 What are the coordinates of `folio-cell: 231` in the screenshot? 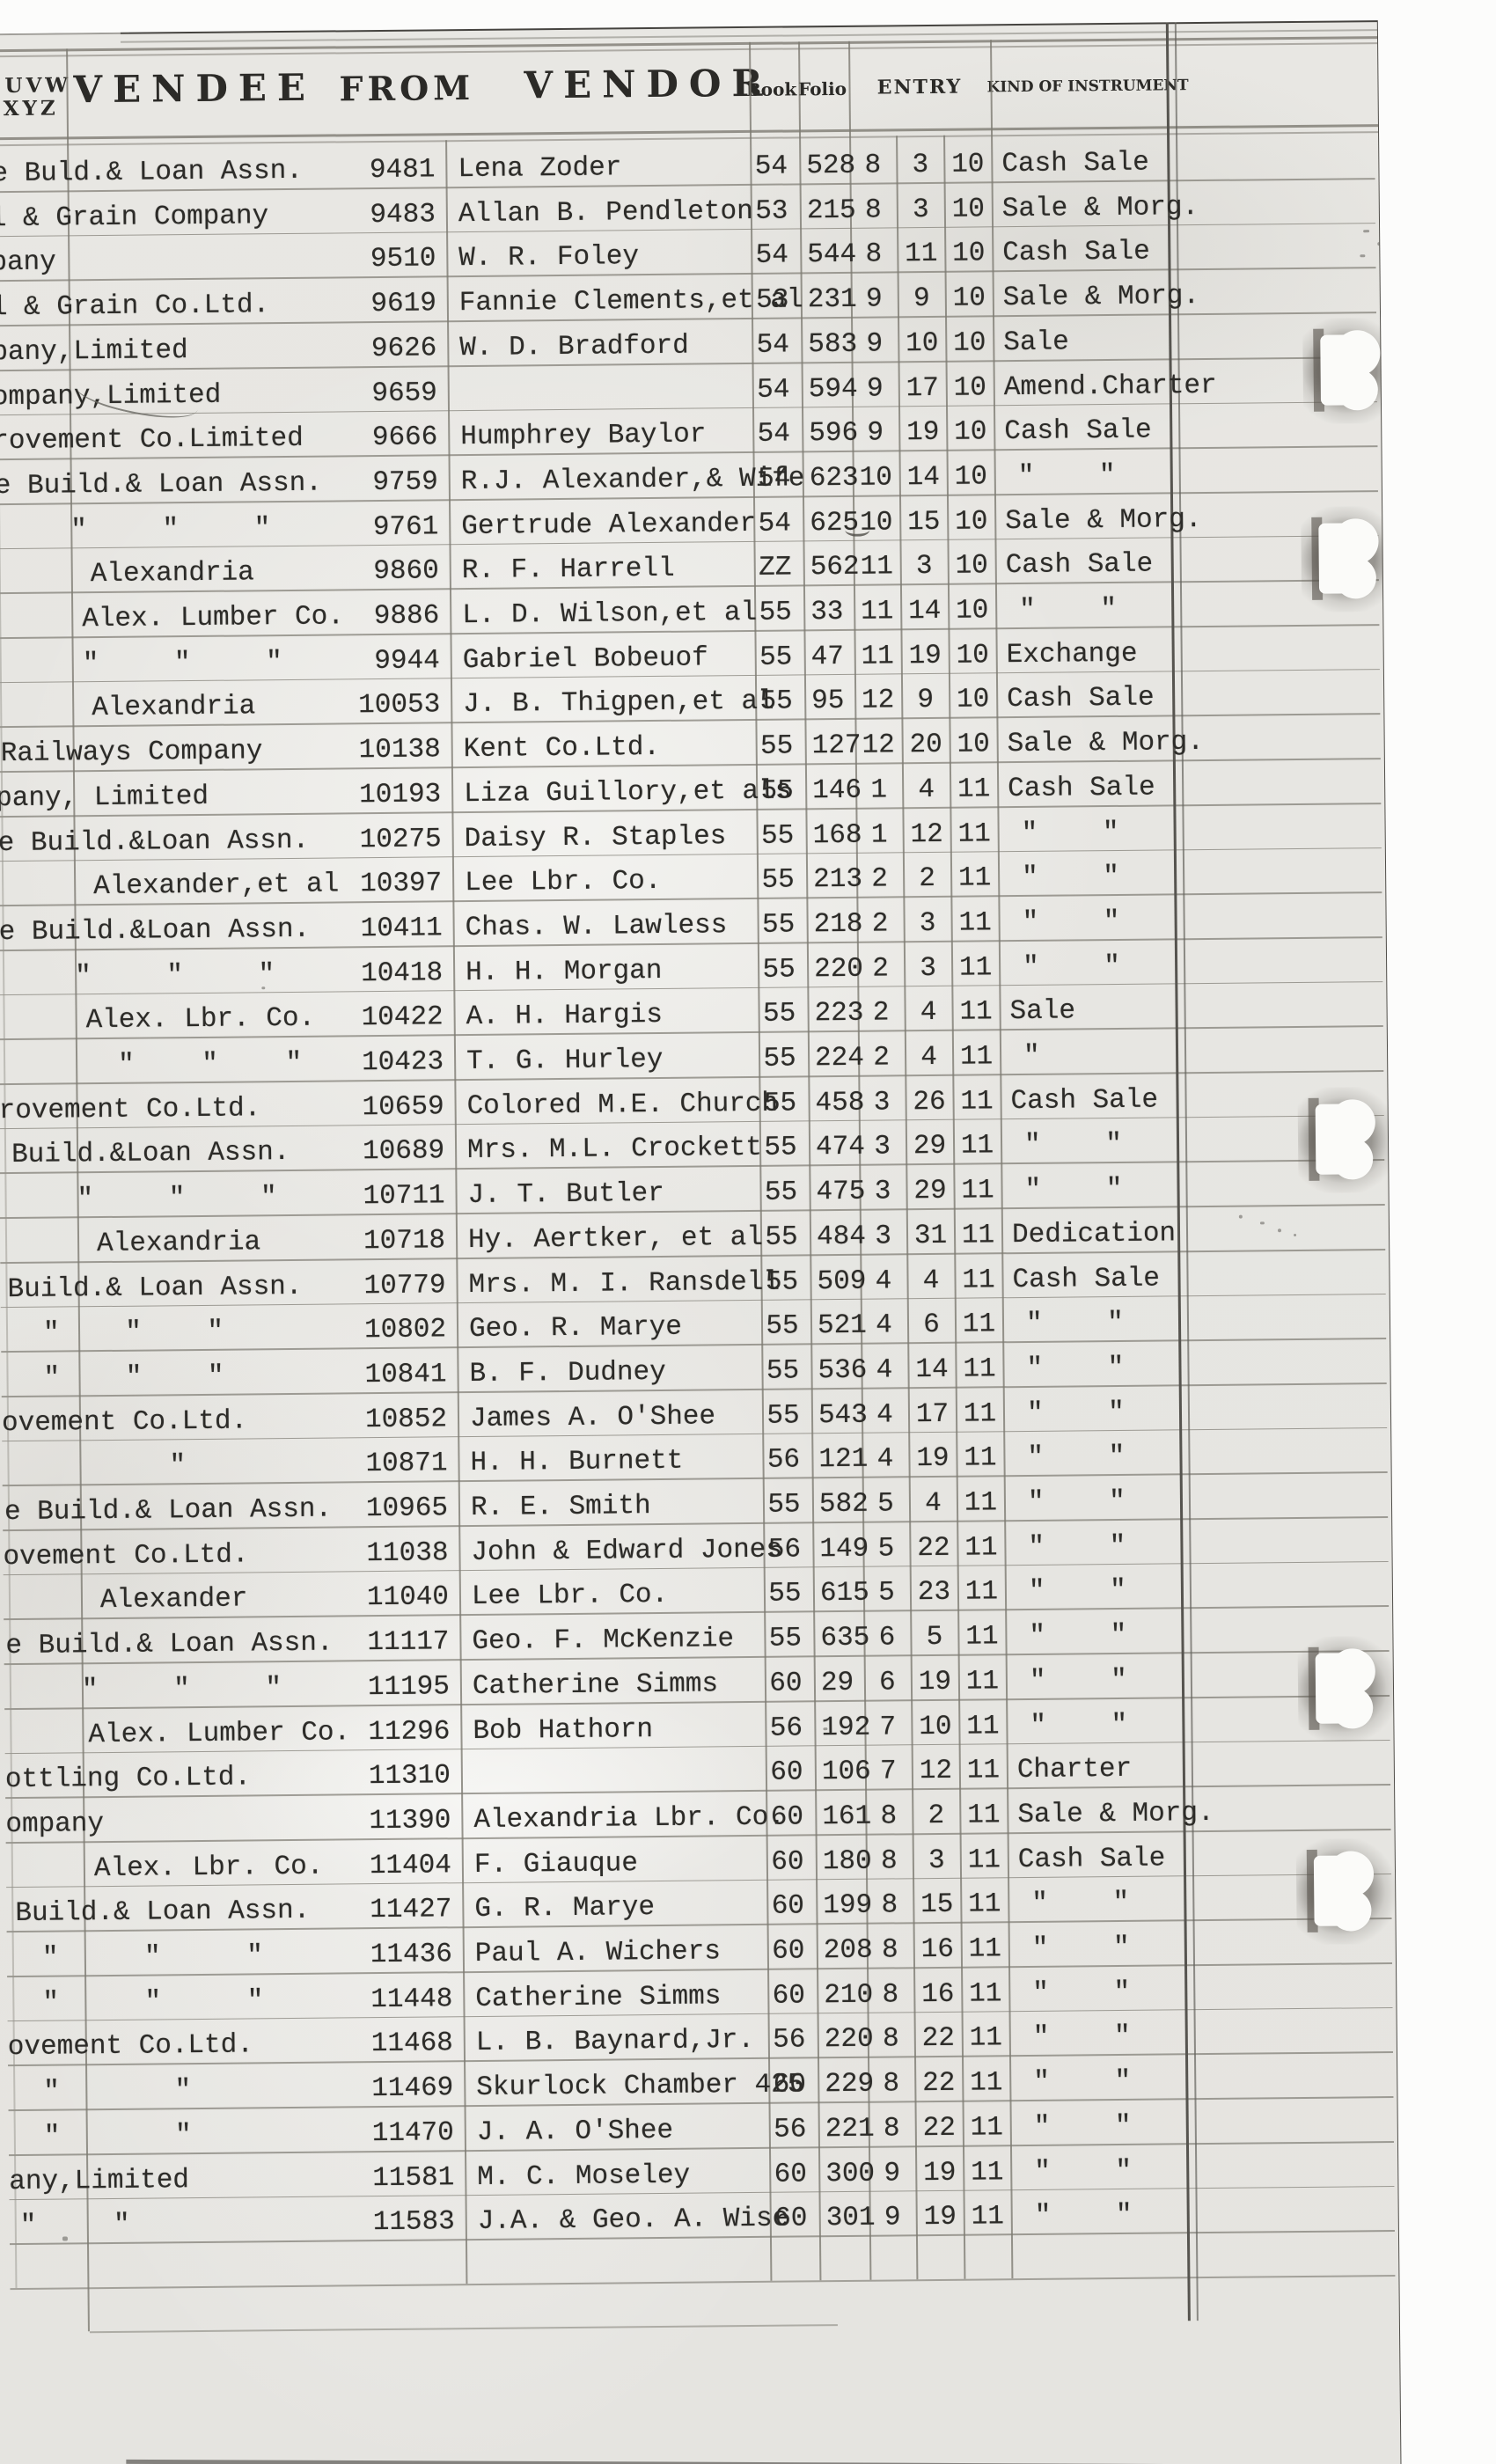 It's located at (832, 300).